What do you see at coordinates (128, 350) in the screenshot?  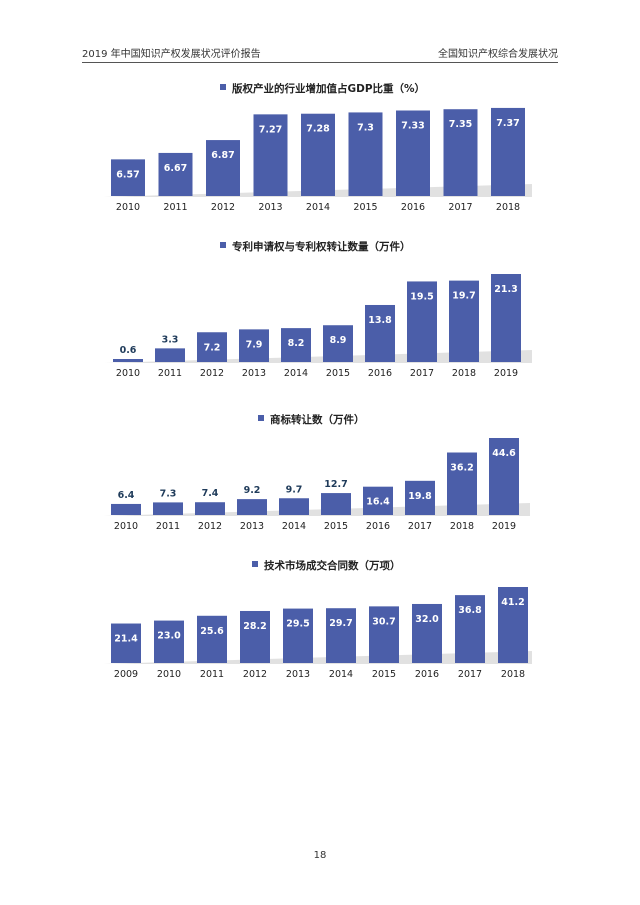 I see `value-label: 0.6` at bounding box center [128, 350].